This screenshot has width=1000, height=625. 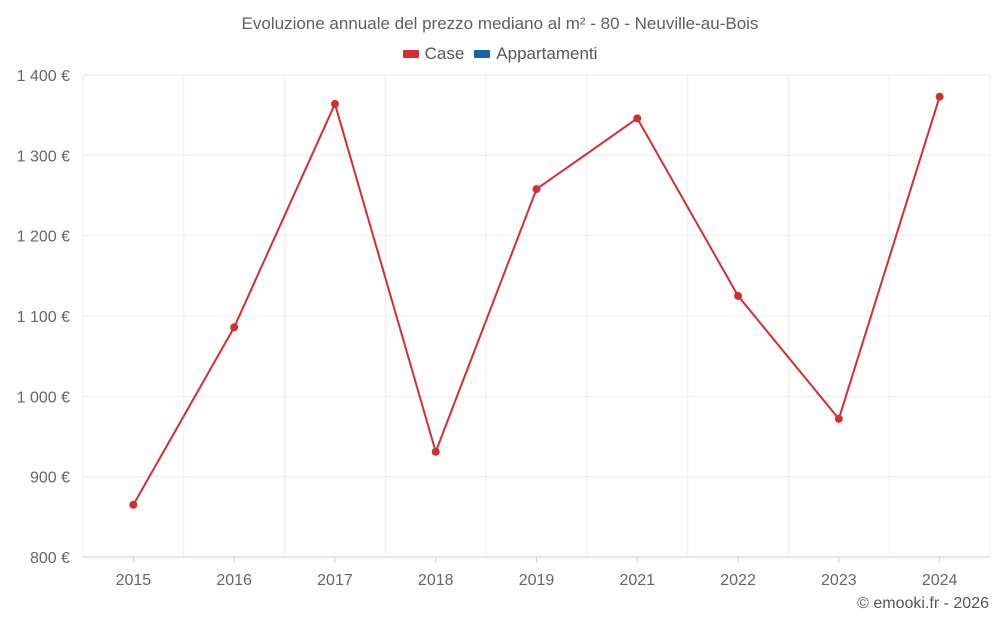 I want to click on legend-item-appartamenti: Appartamenti, so click(x=535, y=54).